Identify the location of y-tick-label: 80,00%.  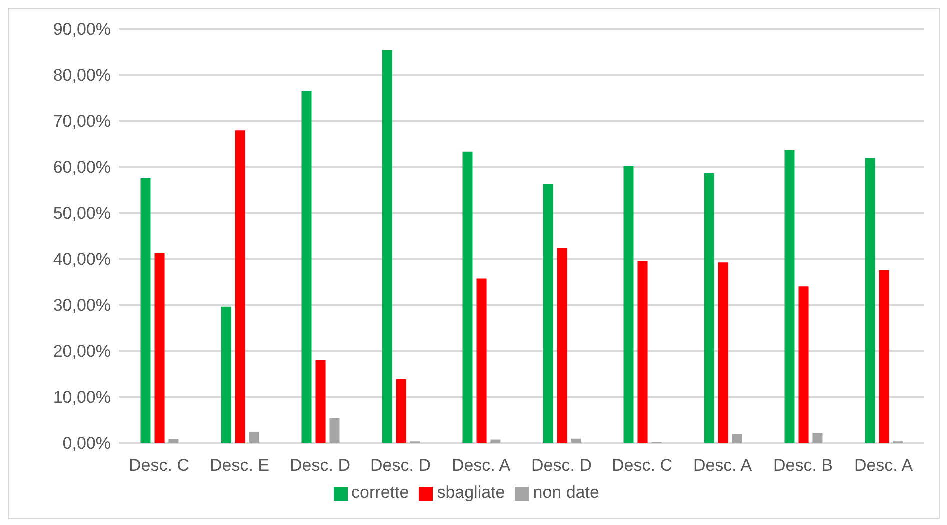
(82, 76).